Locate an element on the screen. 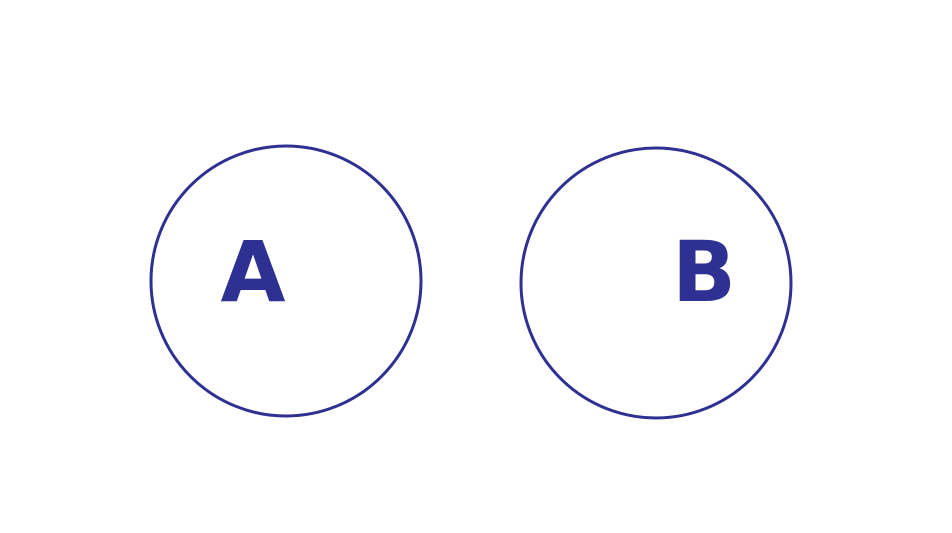 This screenshot has height=533, width=952. circle-a is located at coordinates (286, 281).